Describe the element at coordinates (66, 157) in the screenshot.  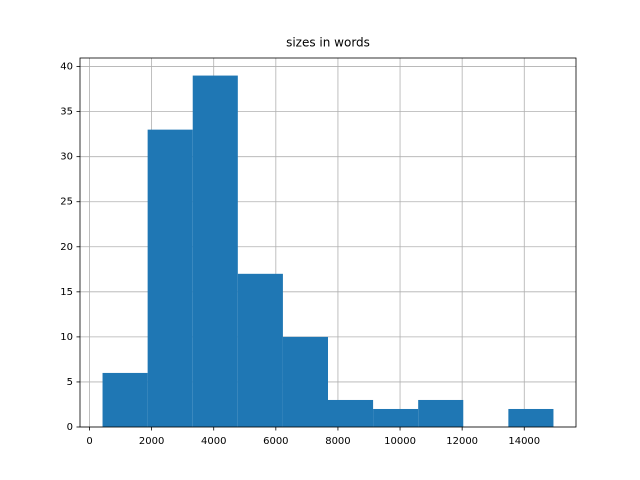
I see `y-tick-label: 30` at that location.